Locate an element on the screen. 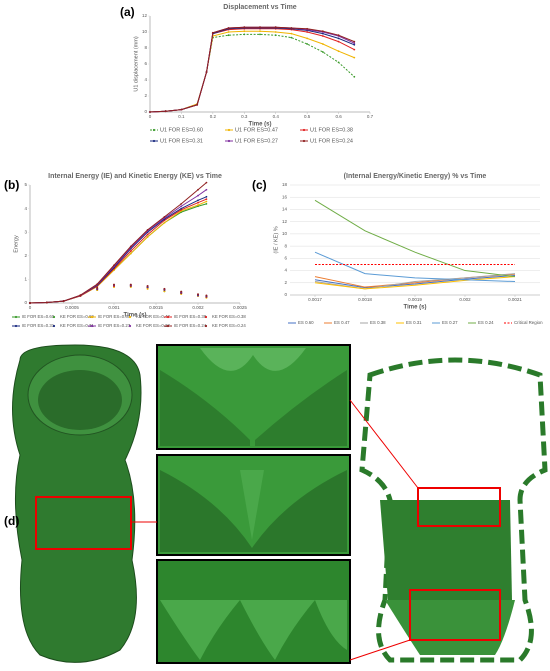 Image resolution: width=550 pixels, height=671 pixels. y-tick-label: 18 is located at coordinates (285, 184).